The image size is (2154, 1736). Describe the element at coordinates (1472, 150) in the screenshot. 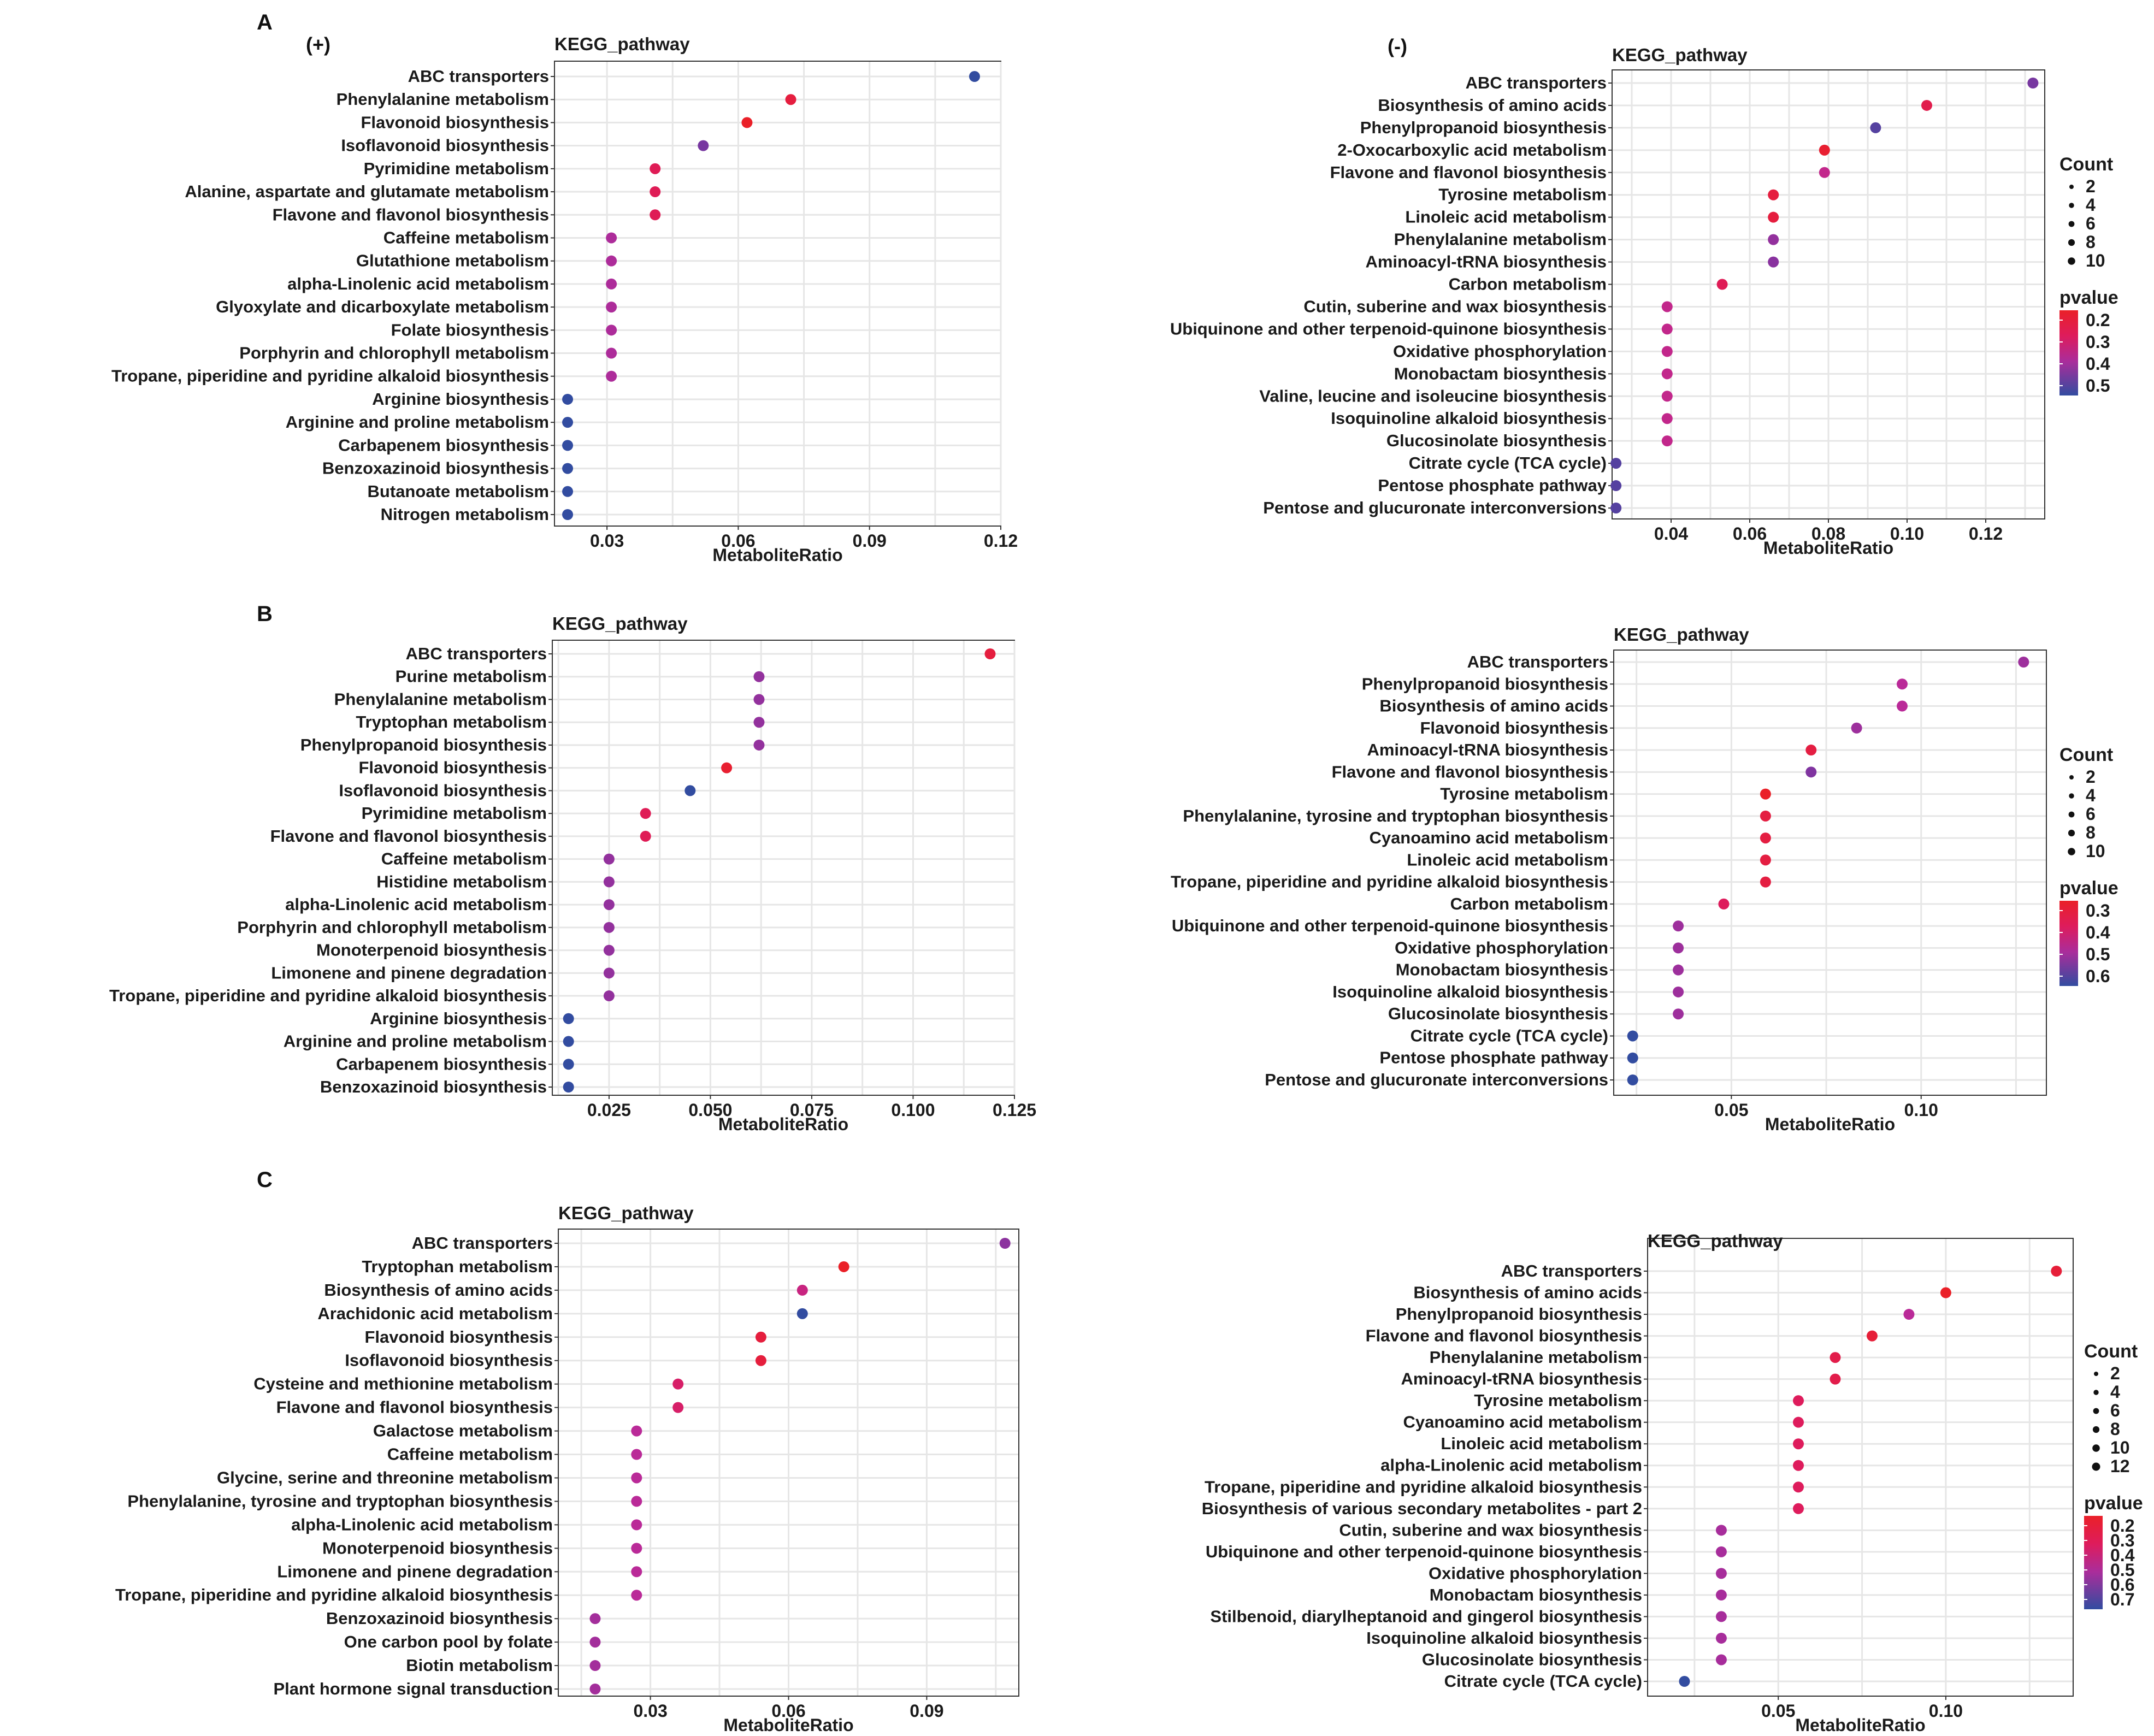

I see `category-label: 2-Oxocarboxylic acid metabolism` at that location.